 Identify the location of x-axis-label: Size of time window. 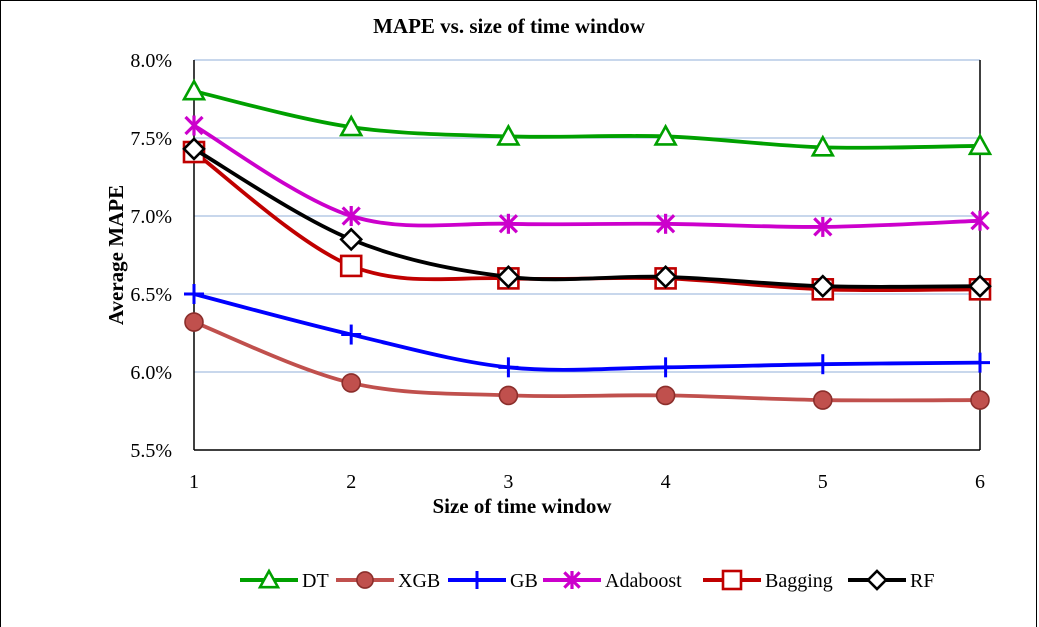
(522, 506).